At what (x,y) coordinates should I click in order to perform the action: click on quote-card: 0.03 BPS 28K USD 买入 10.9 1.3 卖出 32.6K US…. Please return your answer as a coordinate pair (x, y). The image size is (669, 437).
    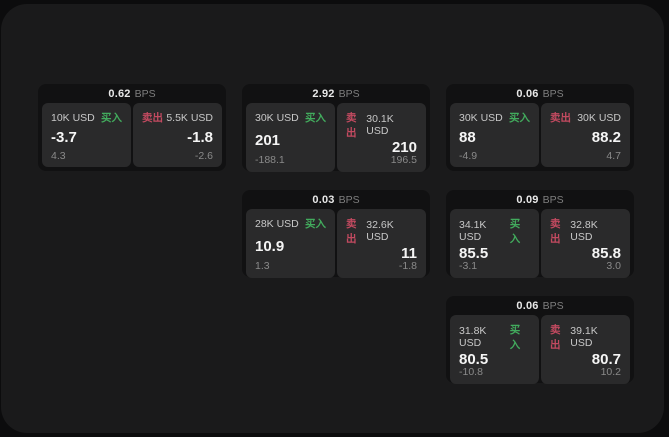
    Looking at the image, I should click on (336, 234).